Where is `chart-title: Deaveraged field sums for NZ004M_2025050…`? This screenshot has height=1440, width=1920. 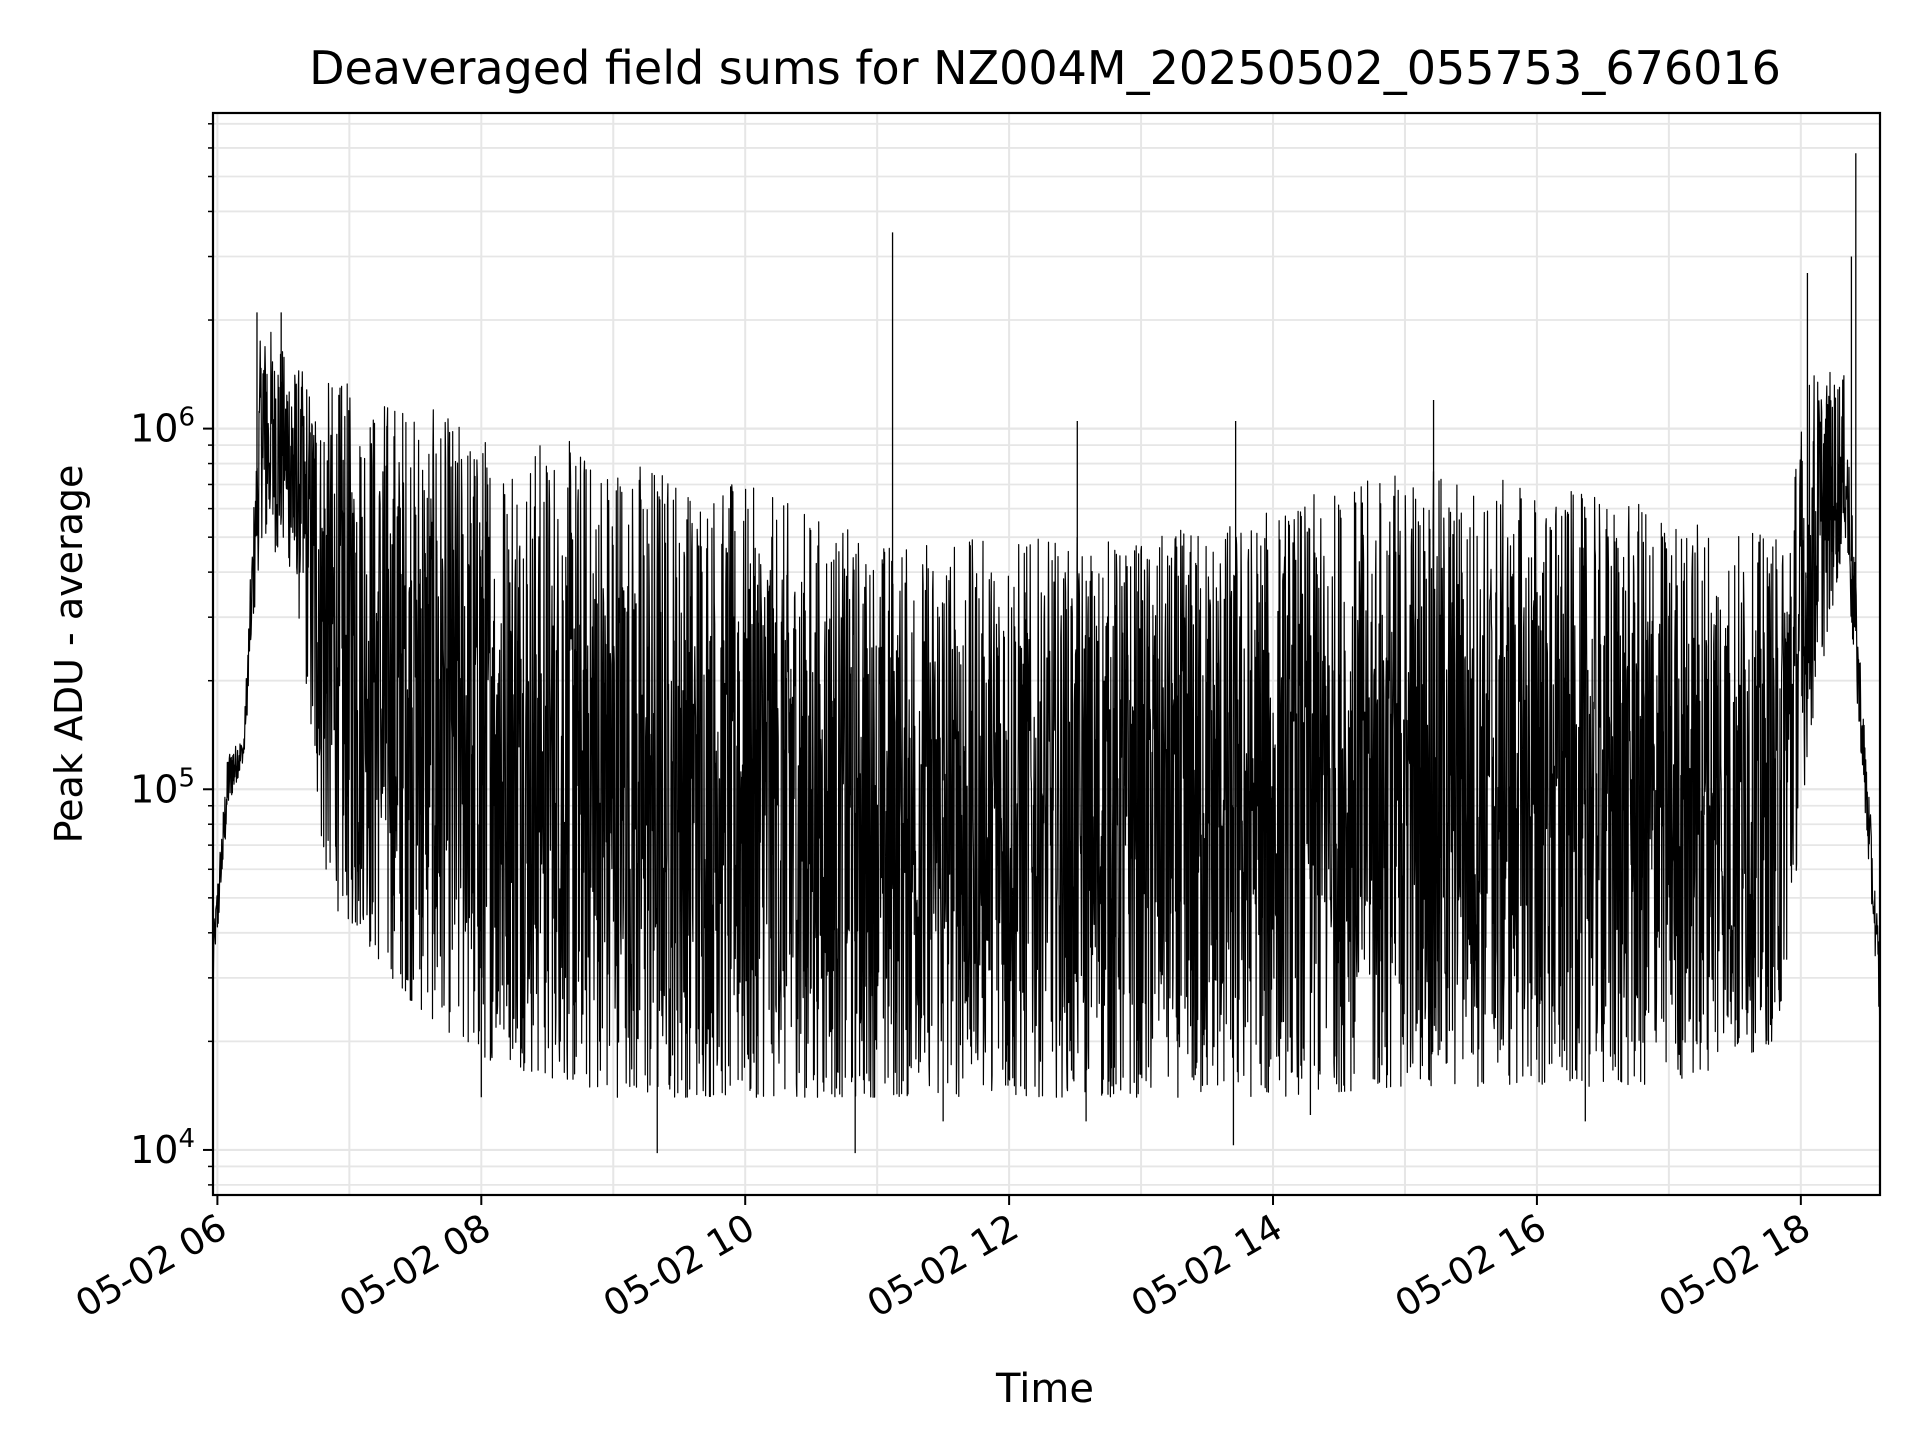
chart-title: Deaveraged field sums for NZ004M_2025050… is located at coordinates (1045, 68).